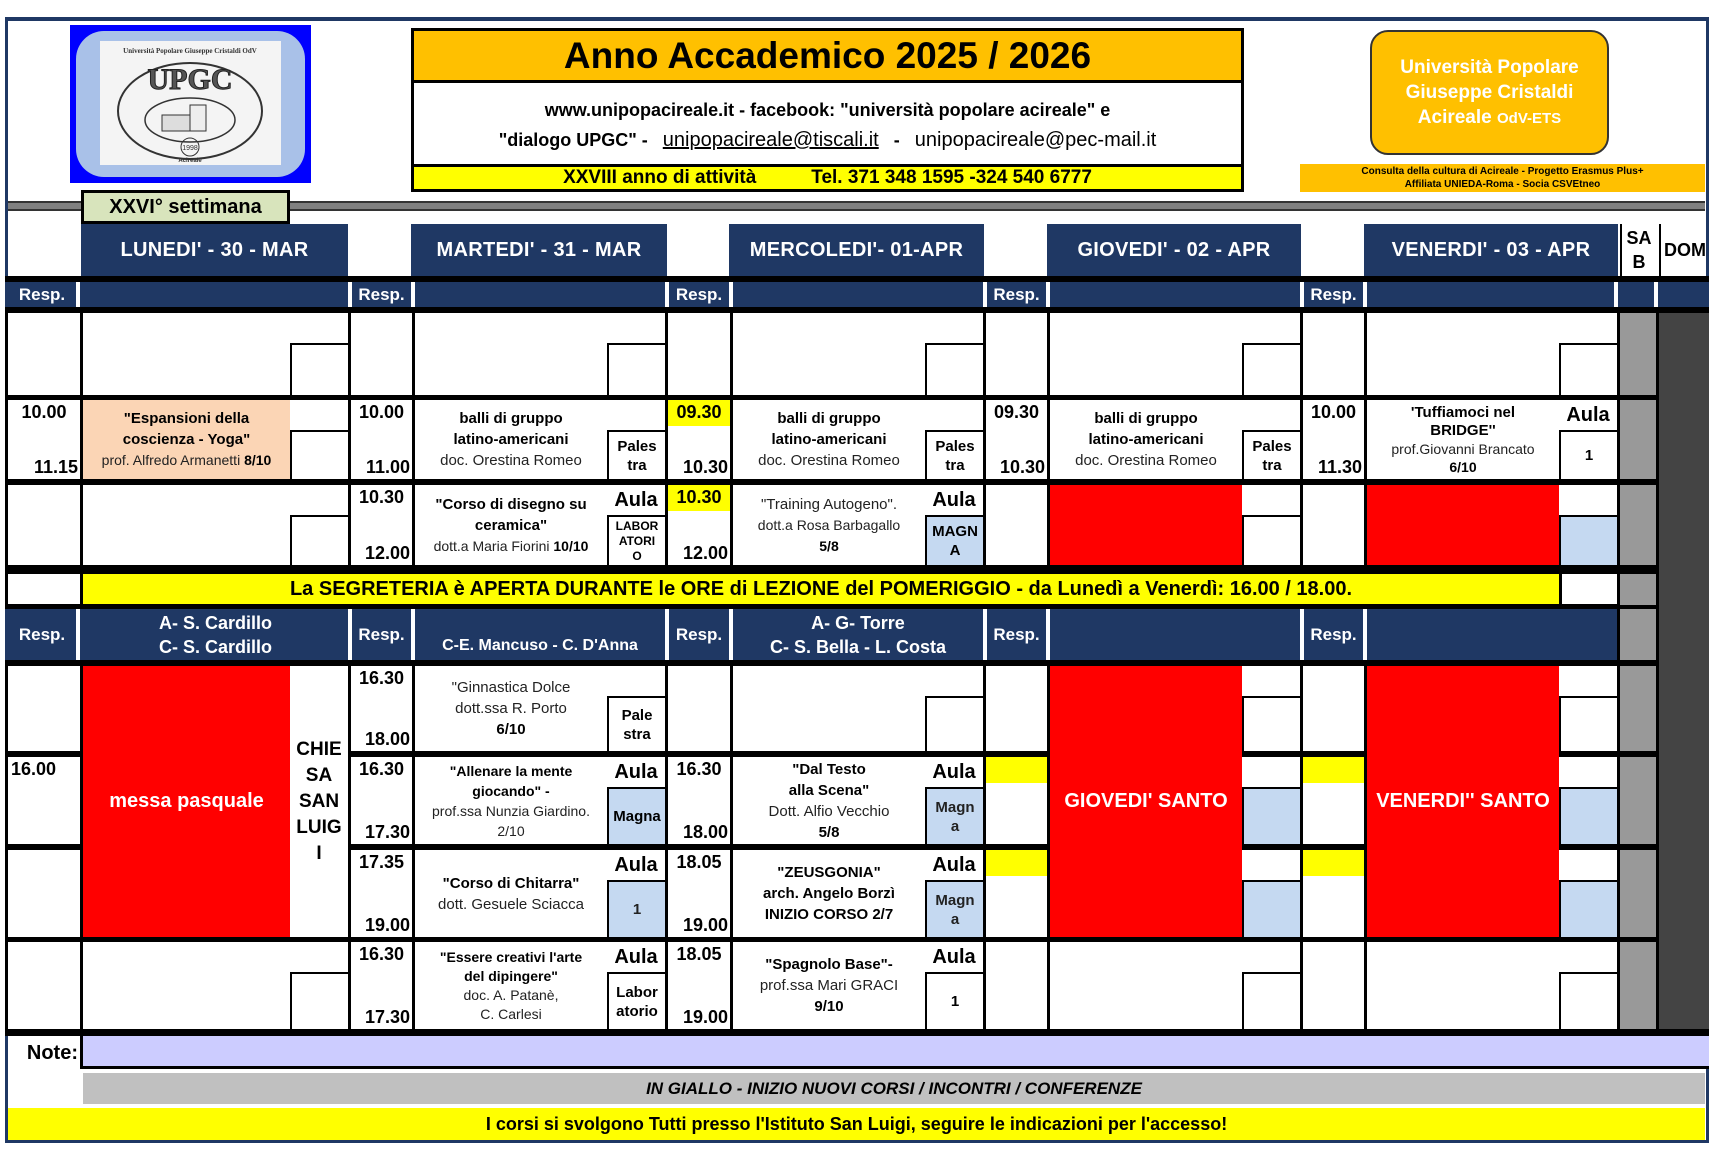 This screenshot has height=1152, width=1714. What do you see at coordinates (858, 634) in the screenshot?
I see `supervisors-wed: A- G- Torre C- S. Bella - L. Costa` at bounding box center [858, 634].